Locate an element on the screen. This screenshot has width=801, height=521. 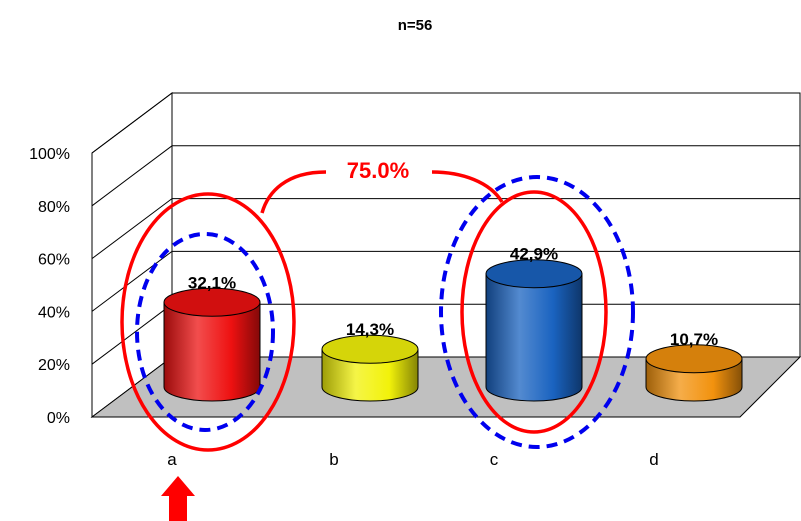
data-labels: 32,1% 14,3% 42,9% 10,7% is located at coordinates (453, 297).